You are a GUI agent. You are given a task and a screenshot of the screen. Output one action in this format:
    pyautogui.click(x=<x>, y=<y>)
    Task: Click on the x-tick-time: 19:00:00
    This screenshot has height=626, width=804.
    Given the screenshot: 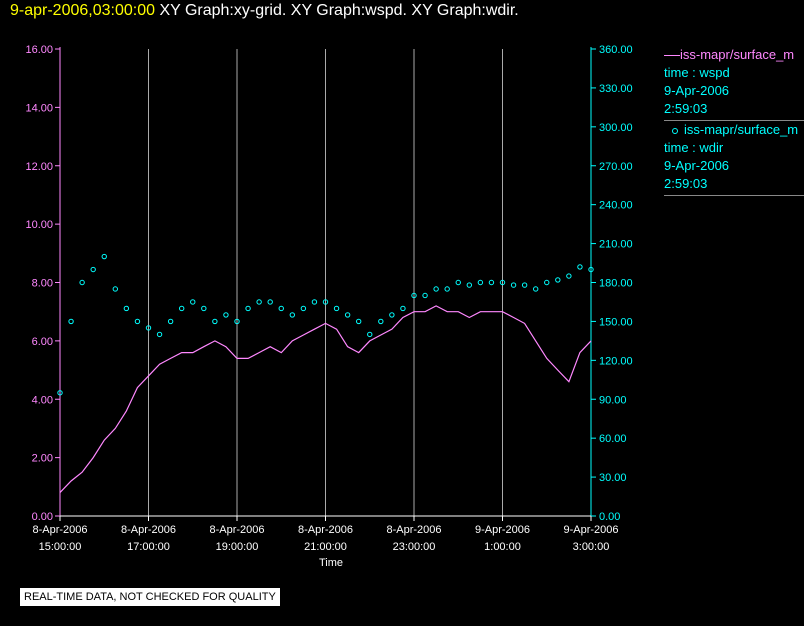 What is the action you would take?
    pyautogui.click(x=237, y=547)
    